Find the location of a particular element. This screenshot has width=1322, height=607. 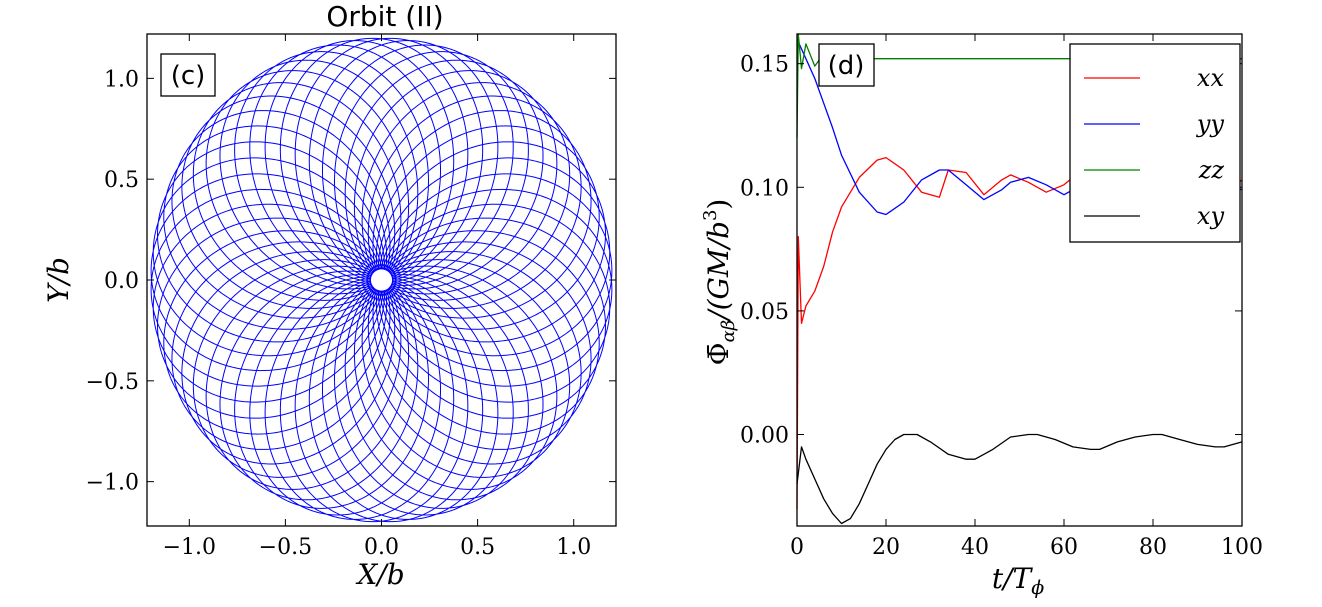

orbit-y-tick-label: 0.0 is located at coordinates (121, 281).